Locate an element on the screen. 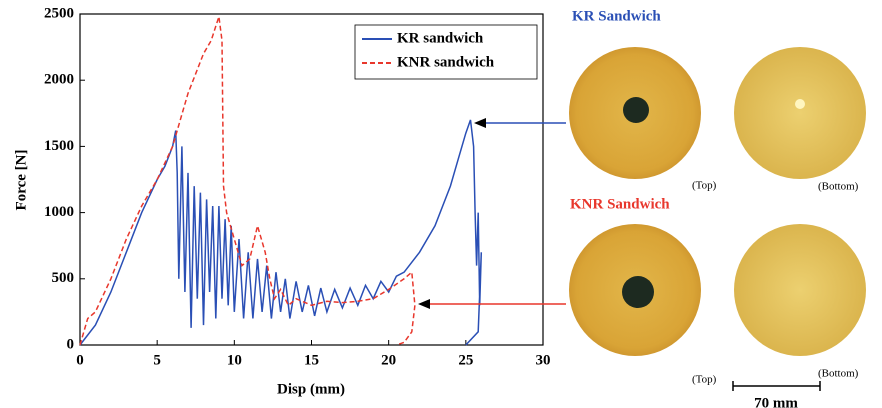  mark is located at coordinates (800, 104).